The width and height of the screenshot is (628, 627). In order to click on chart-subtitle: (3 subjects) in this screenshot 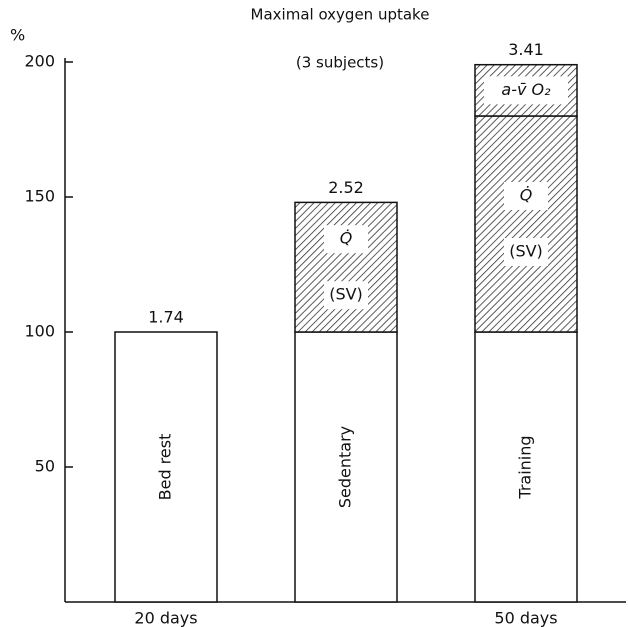, I will do `click(340, 63)`.